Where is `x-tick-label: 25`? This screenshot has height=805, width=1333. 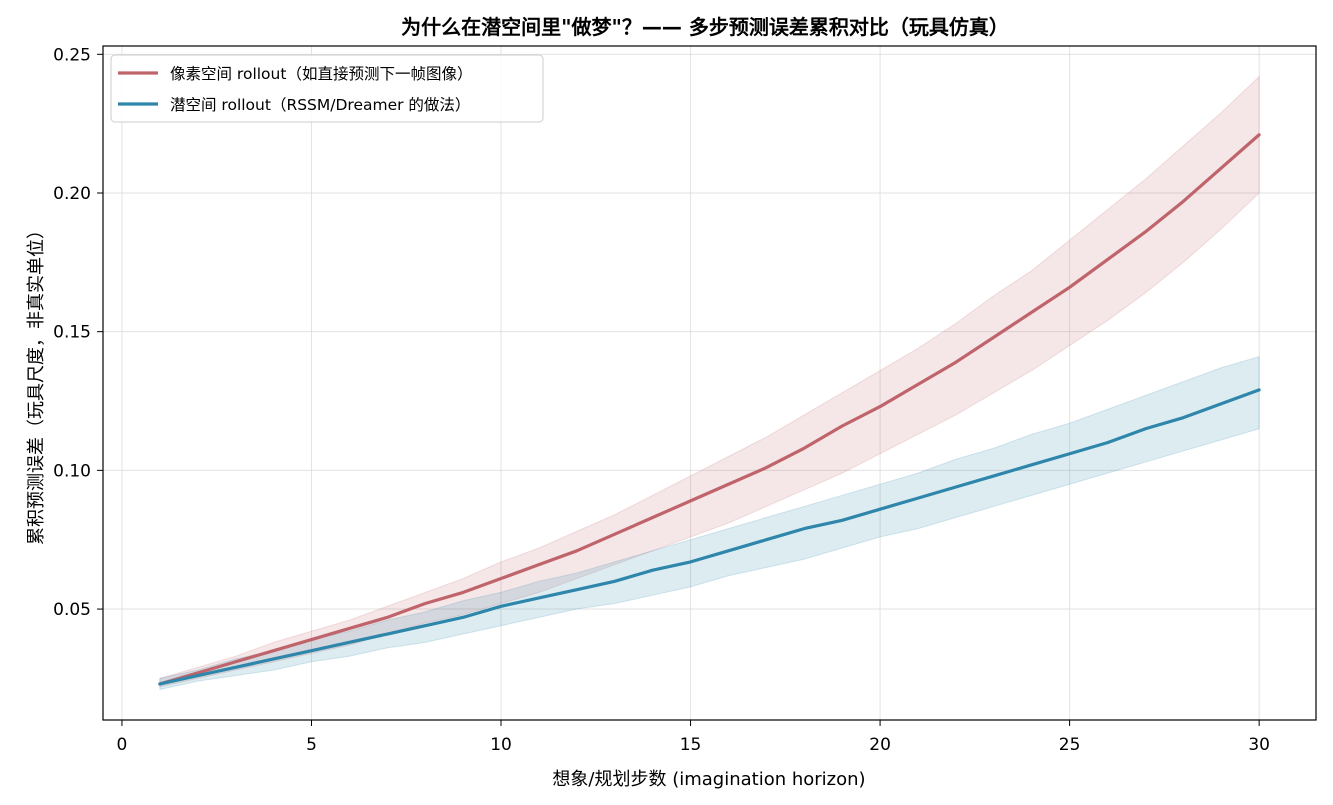
x-tick-label: 25 is located at coordinates (1070, 745).